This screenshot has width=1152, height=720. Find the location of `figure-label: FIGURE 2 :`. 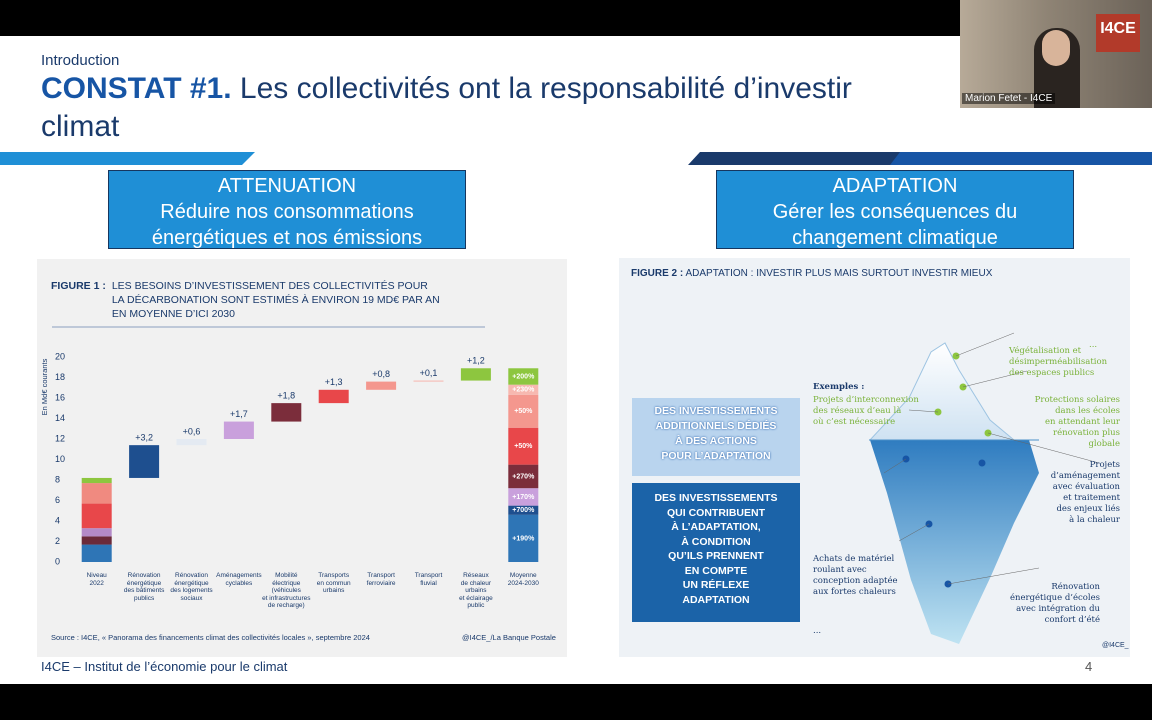

figure-label: FIGURE 2 : is located at coordinates (657, 273).